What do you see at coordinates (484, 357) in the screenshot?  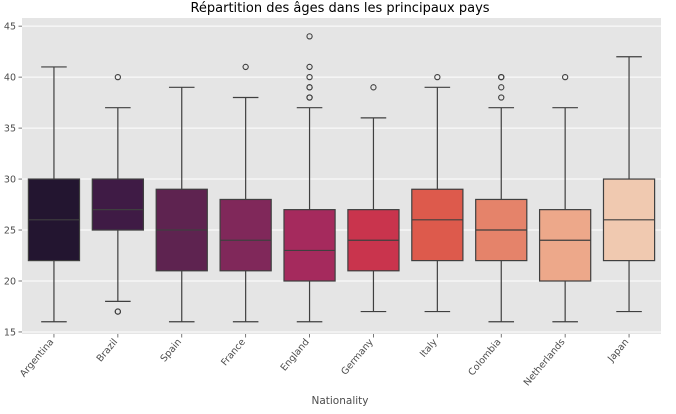 I see `x-tick-label: Colombia` at bounding box center [484, 357].